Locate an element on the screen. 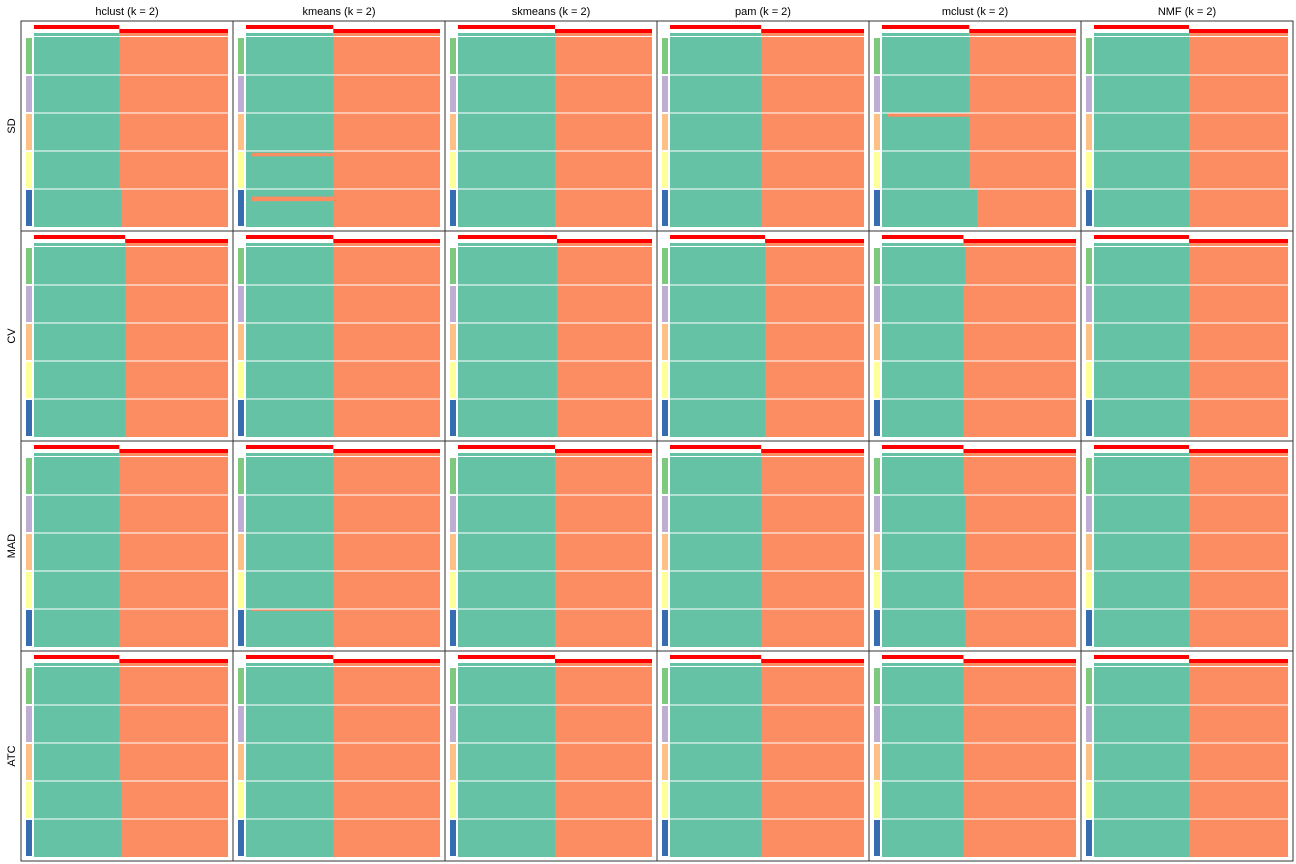 The width and height of the screenshot is (1296, 864). column-title: mclust (k = 2) is located at coordinates (975, 12).